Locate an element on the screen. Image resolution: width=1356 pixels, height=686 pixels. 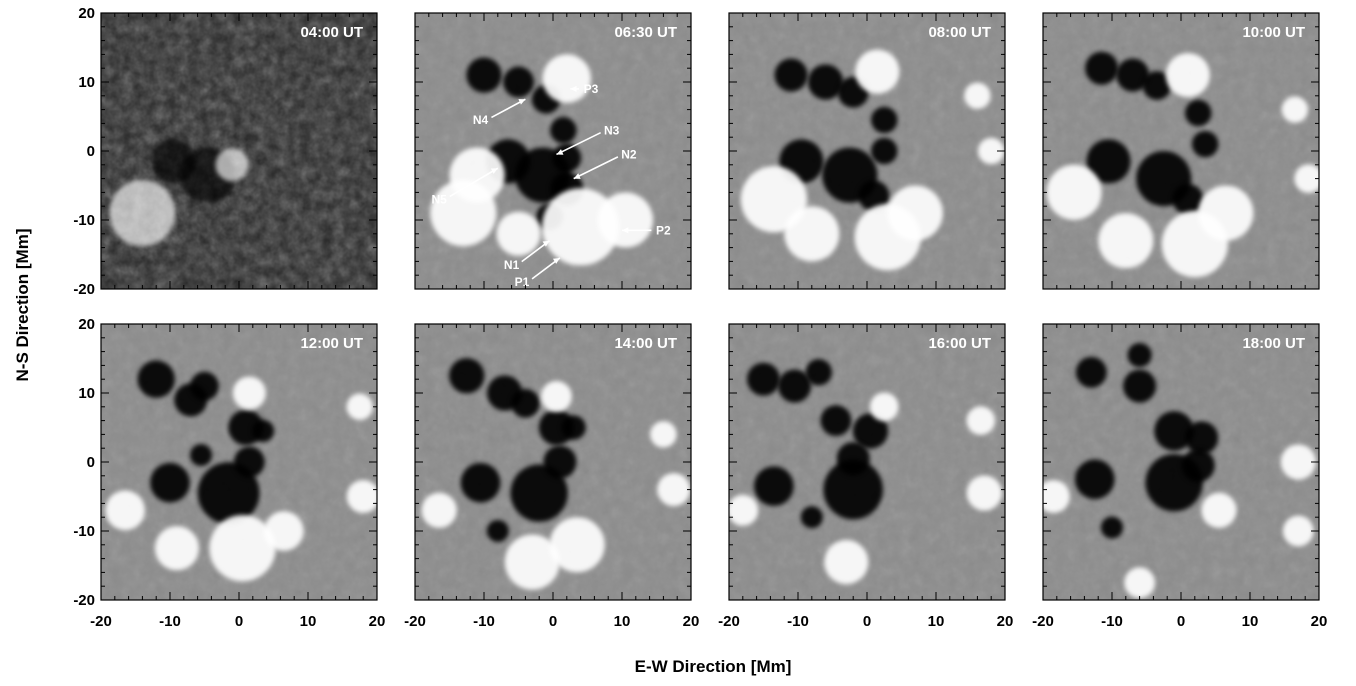
panel-0400: 04:00 UT -20 -10 0 10 20 is located at coordinates (225, 151).